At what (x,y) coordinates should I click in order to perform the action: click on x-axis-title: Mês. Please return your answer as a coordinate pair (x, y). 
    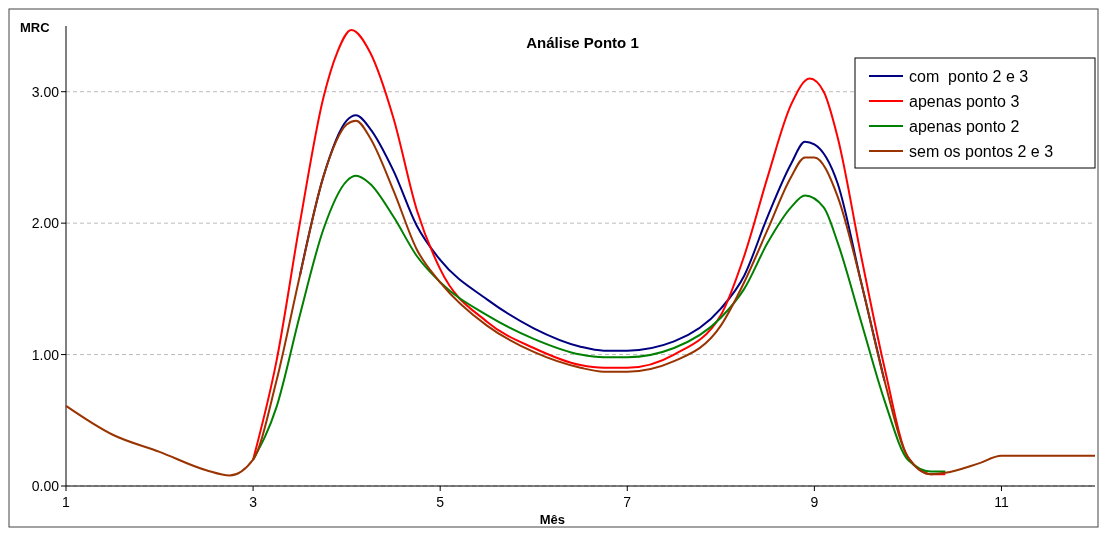
    Looking at the image, I should click on (552, 519).